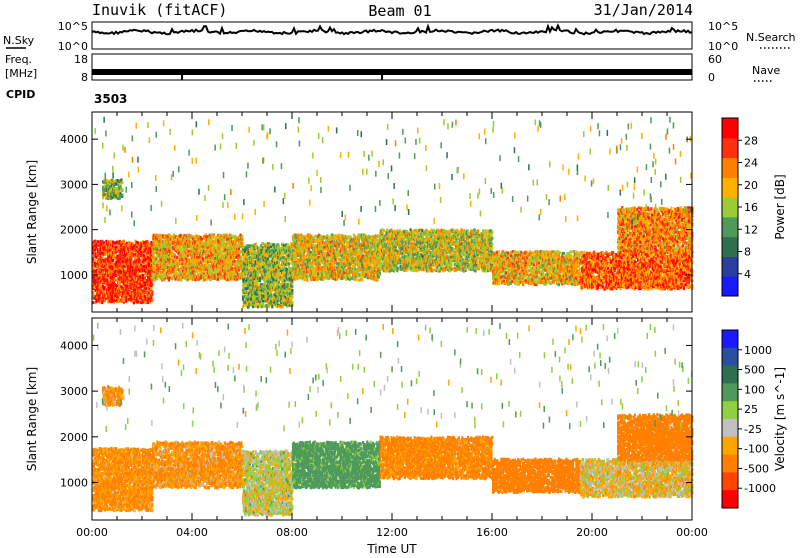 The height and width of the screenshot is (558, 800). I want to click on nsky-trace, so click(392, 30).